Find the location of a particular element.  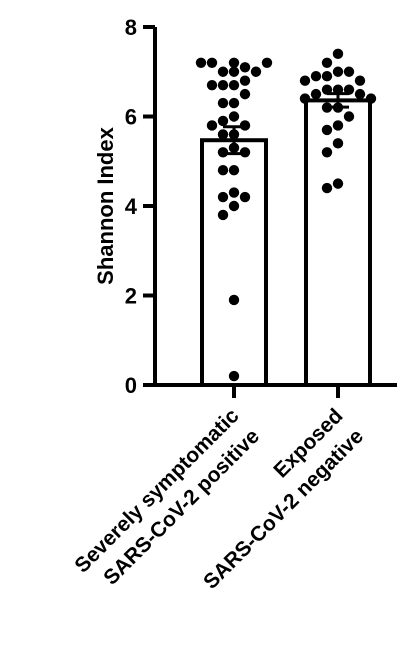

y-axis-title: Shannon Index is located at coordinates (105, 205).